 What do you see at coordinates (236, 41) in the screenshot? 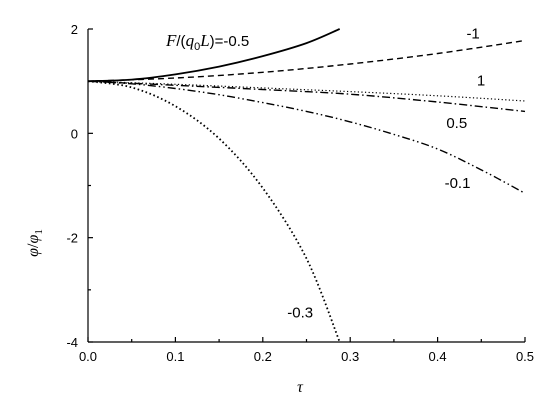
I see `legend-first-value: -0.5` at bounding box center [236, 41].